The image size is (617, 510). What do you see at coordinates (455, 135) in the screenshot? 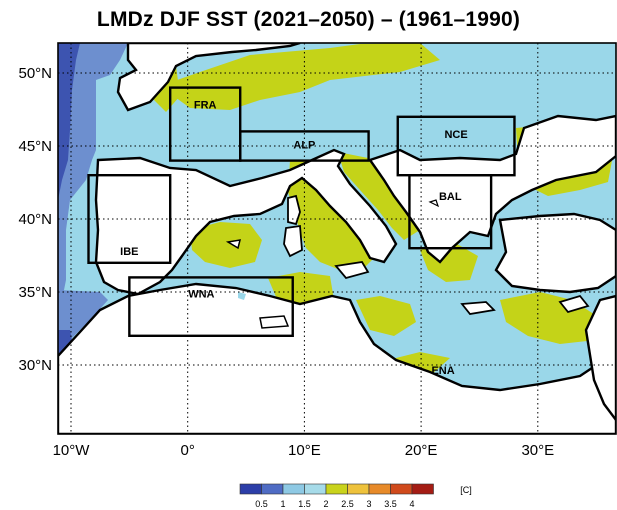
I see `region-label-nce: NCE` at bounding box center [455, 135].